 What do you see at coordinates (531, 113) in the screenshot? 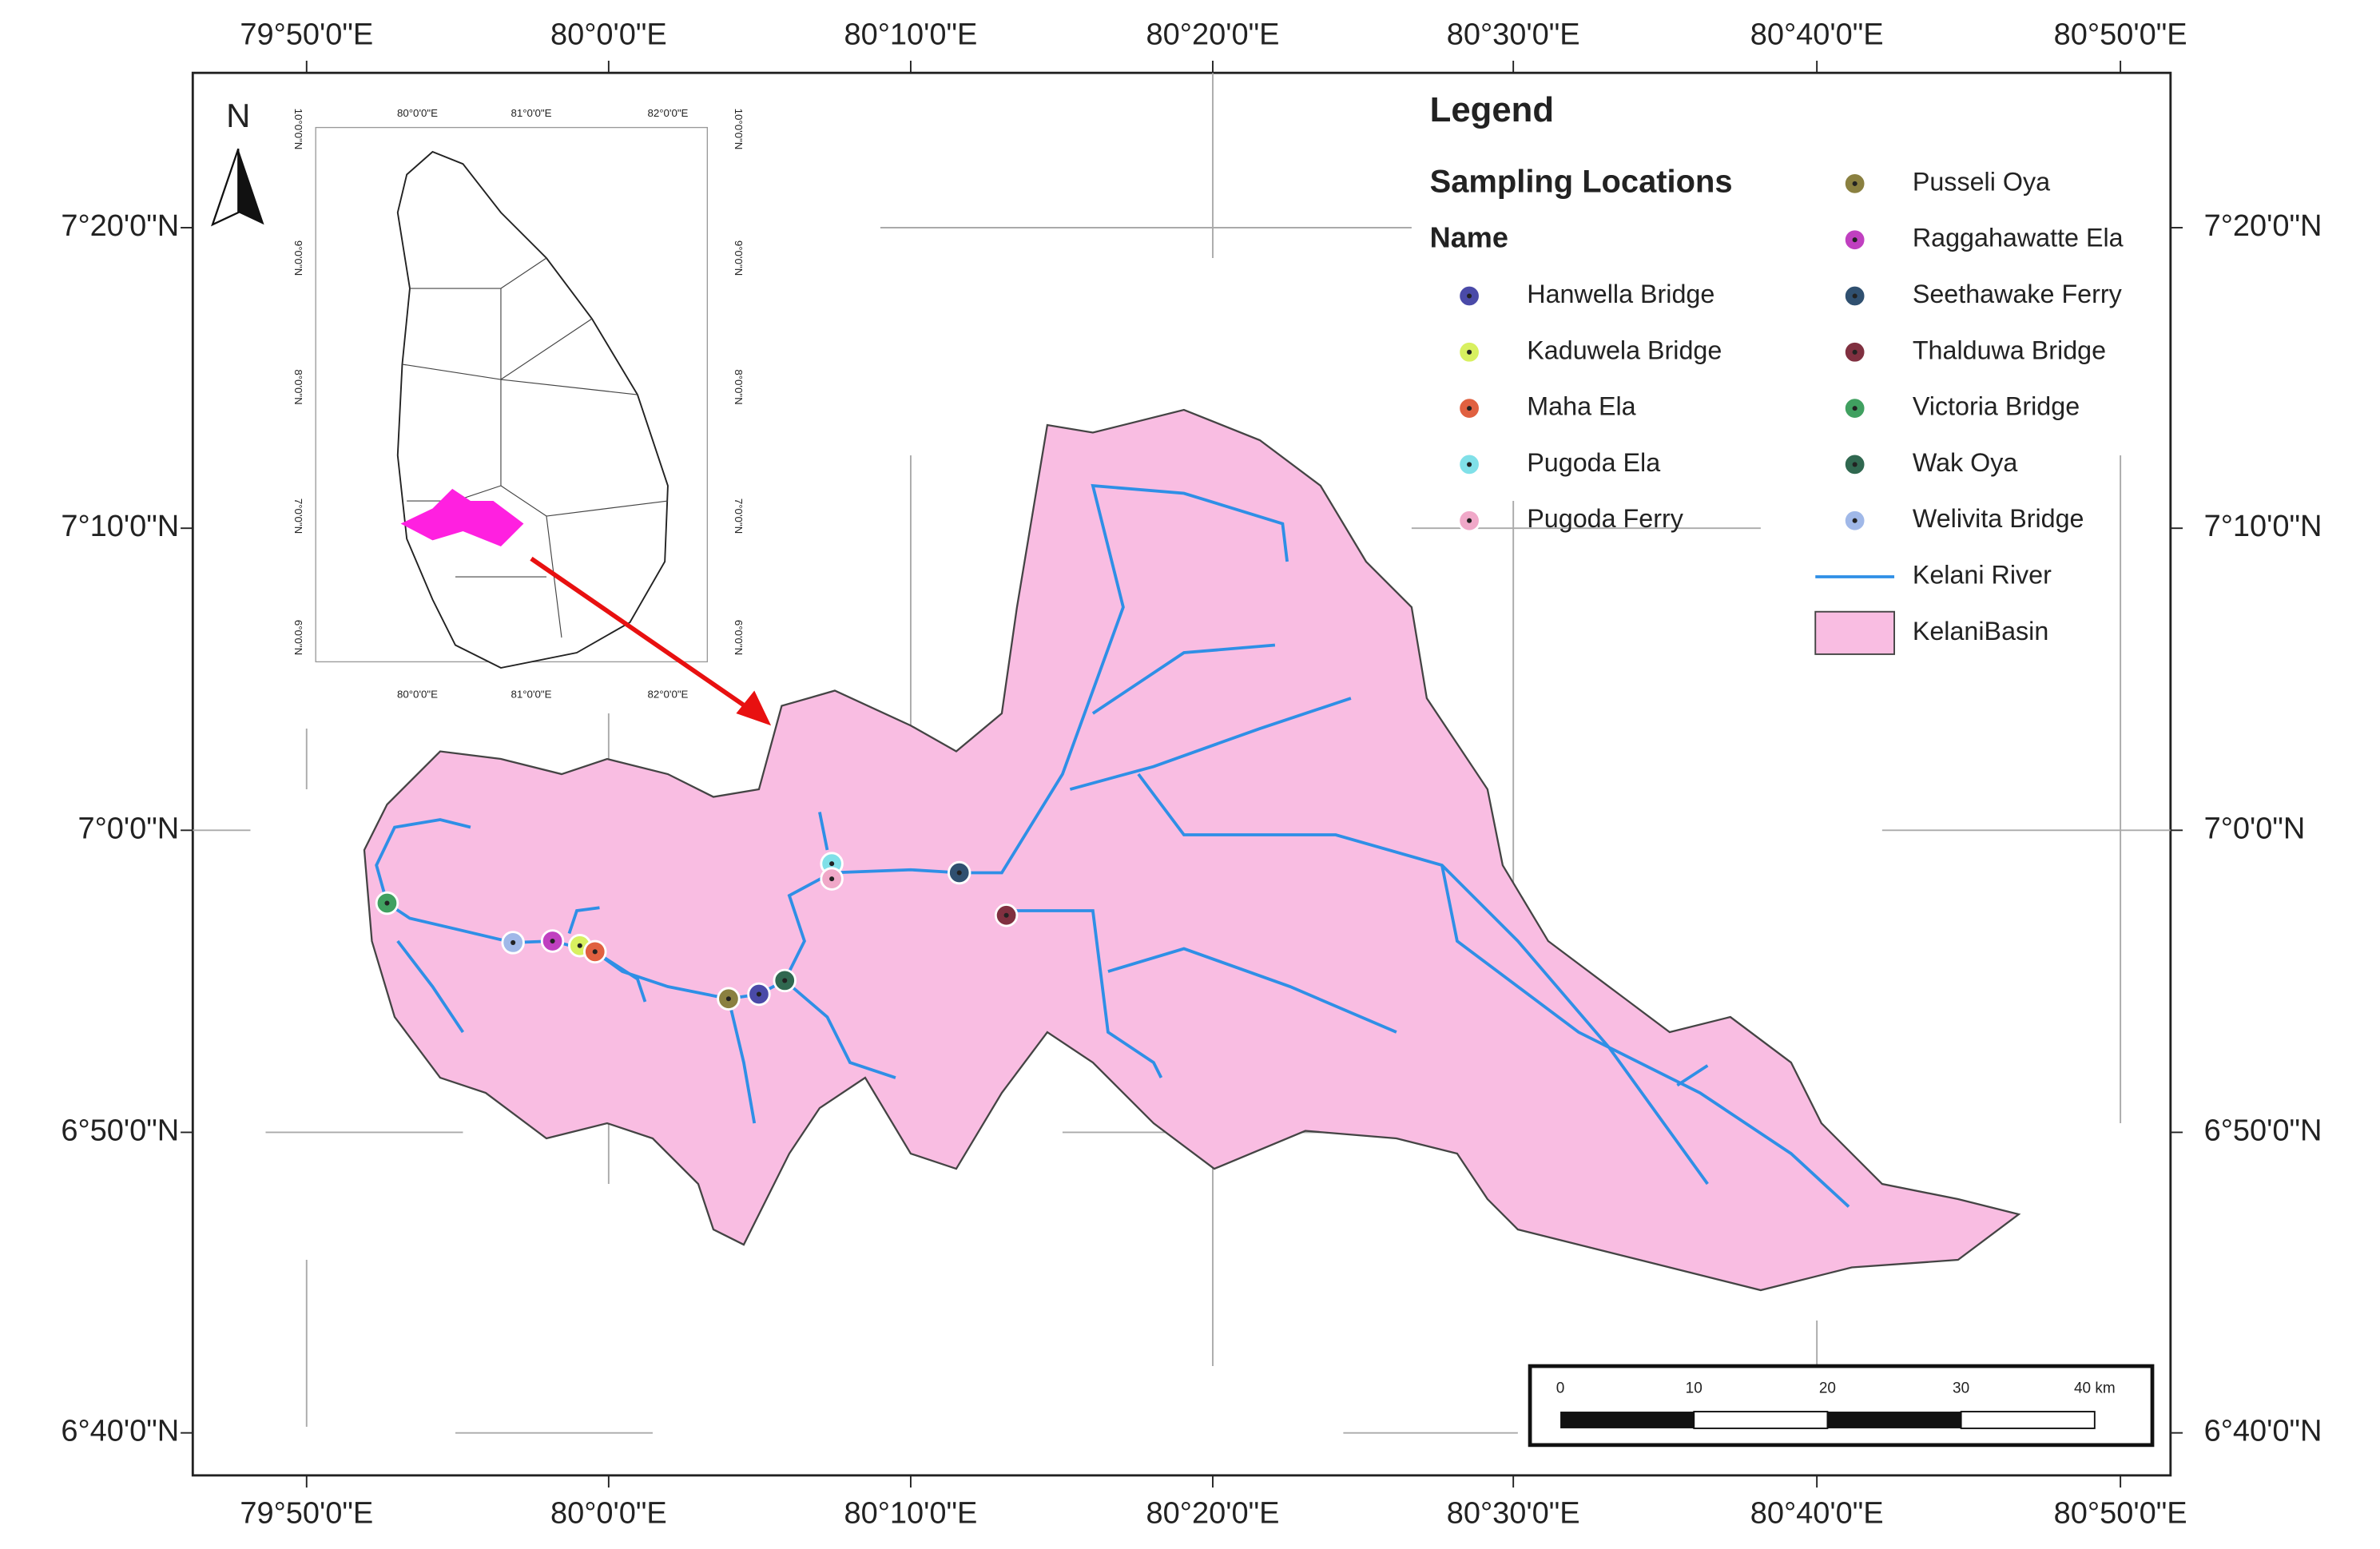
I see `inset-top-label: 81°0'0"E` at bounding box center [531, 113].